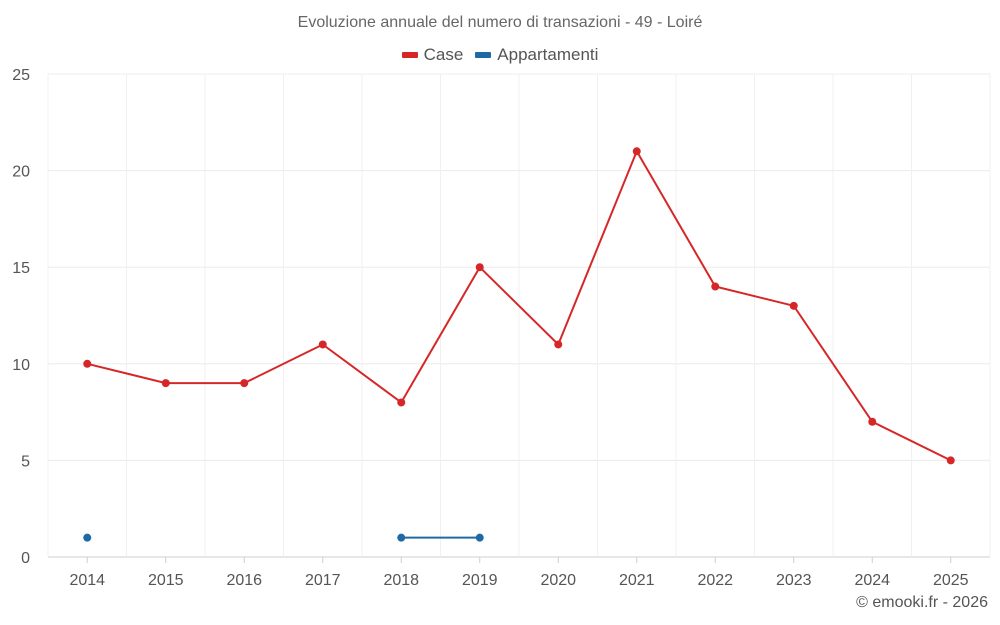 This screenshot has height=625, width=1000. Describe the element at coordinates (637, 580) in the screenshot. I see `x-tick-label: 2021` at that location.